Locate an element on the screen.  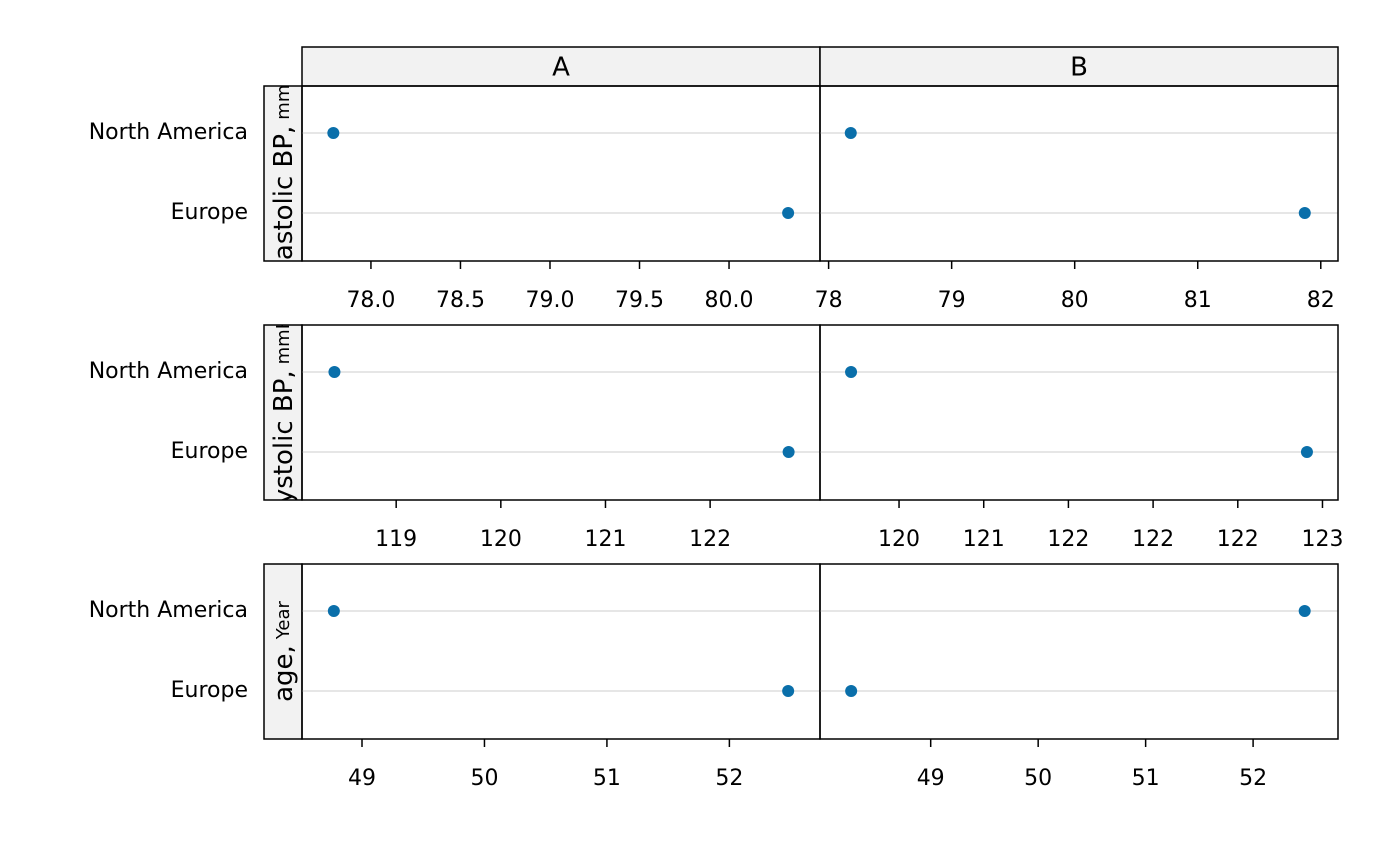
row-units: Year is located at coordinates (283, 620).